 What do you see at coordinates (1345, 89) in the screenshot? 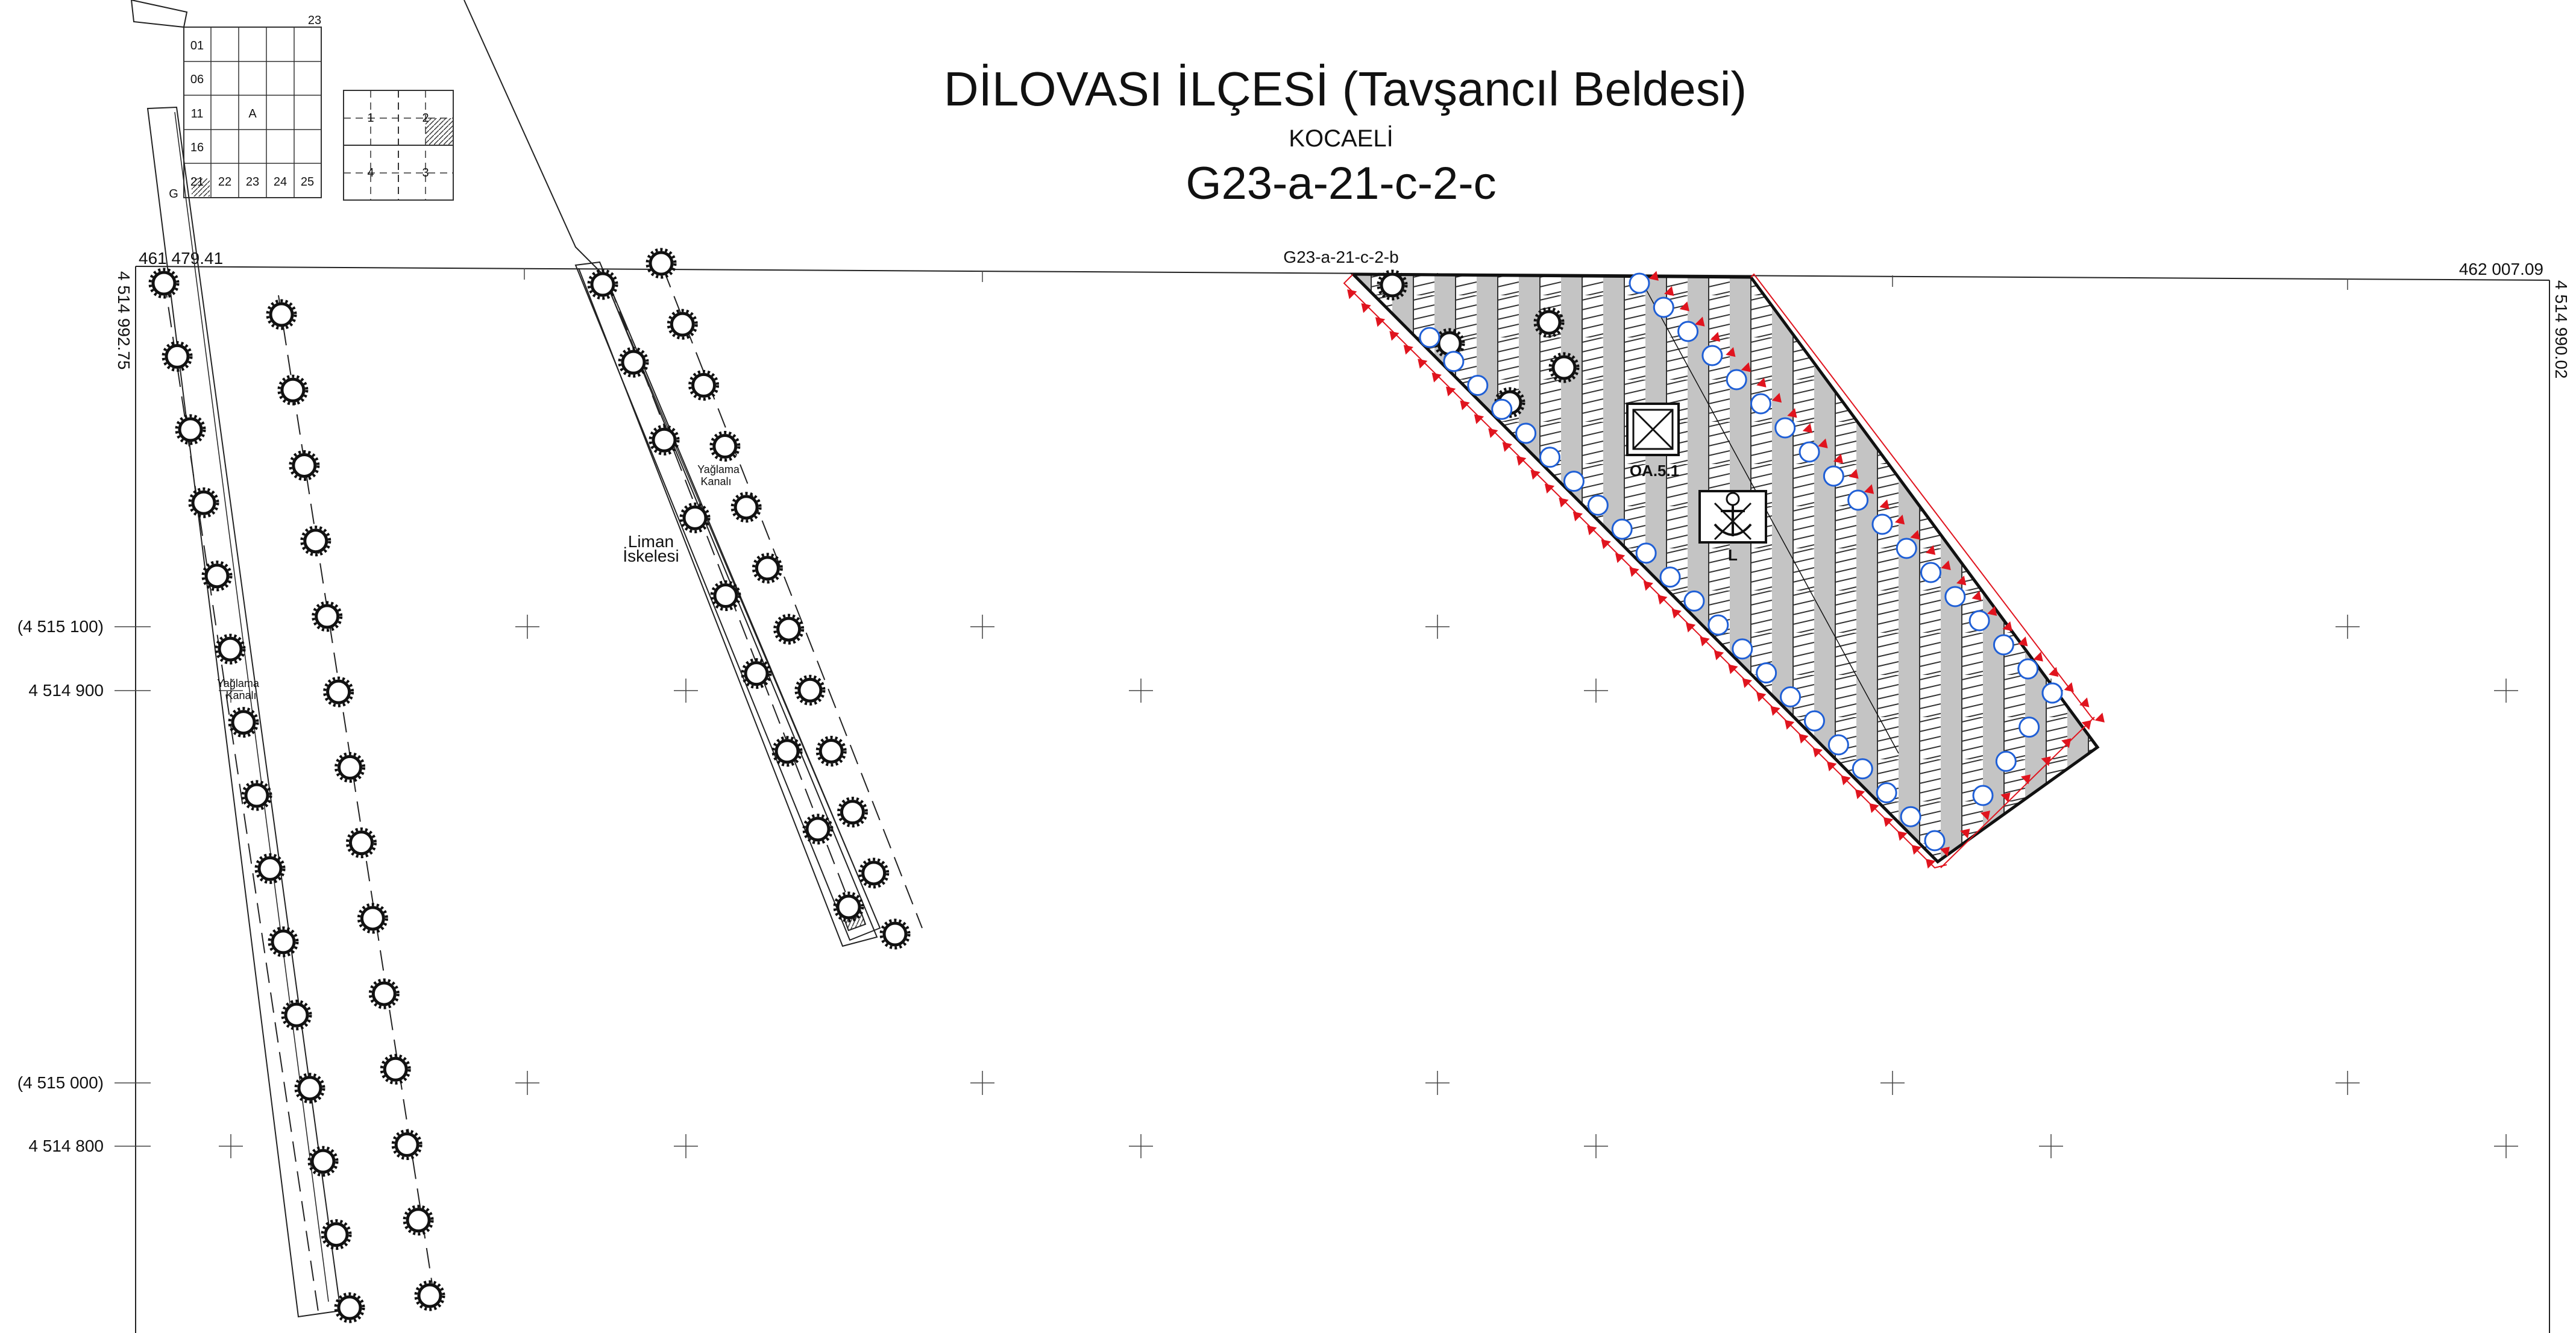
I see `map-title: DİLOVASI İLÇESİ (Tavşancıl Beldesi)` at bounding box center [1345, 89].